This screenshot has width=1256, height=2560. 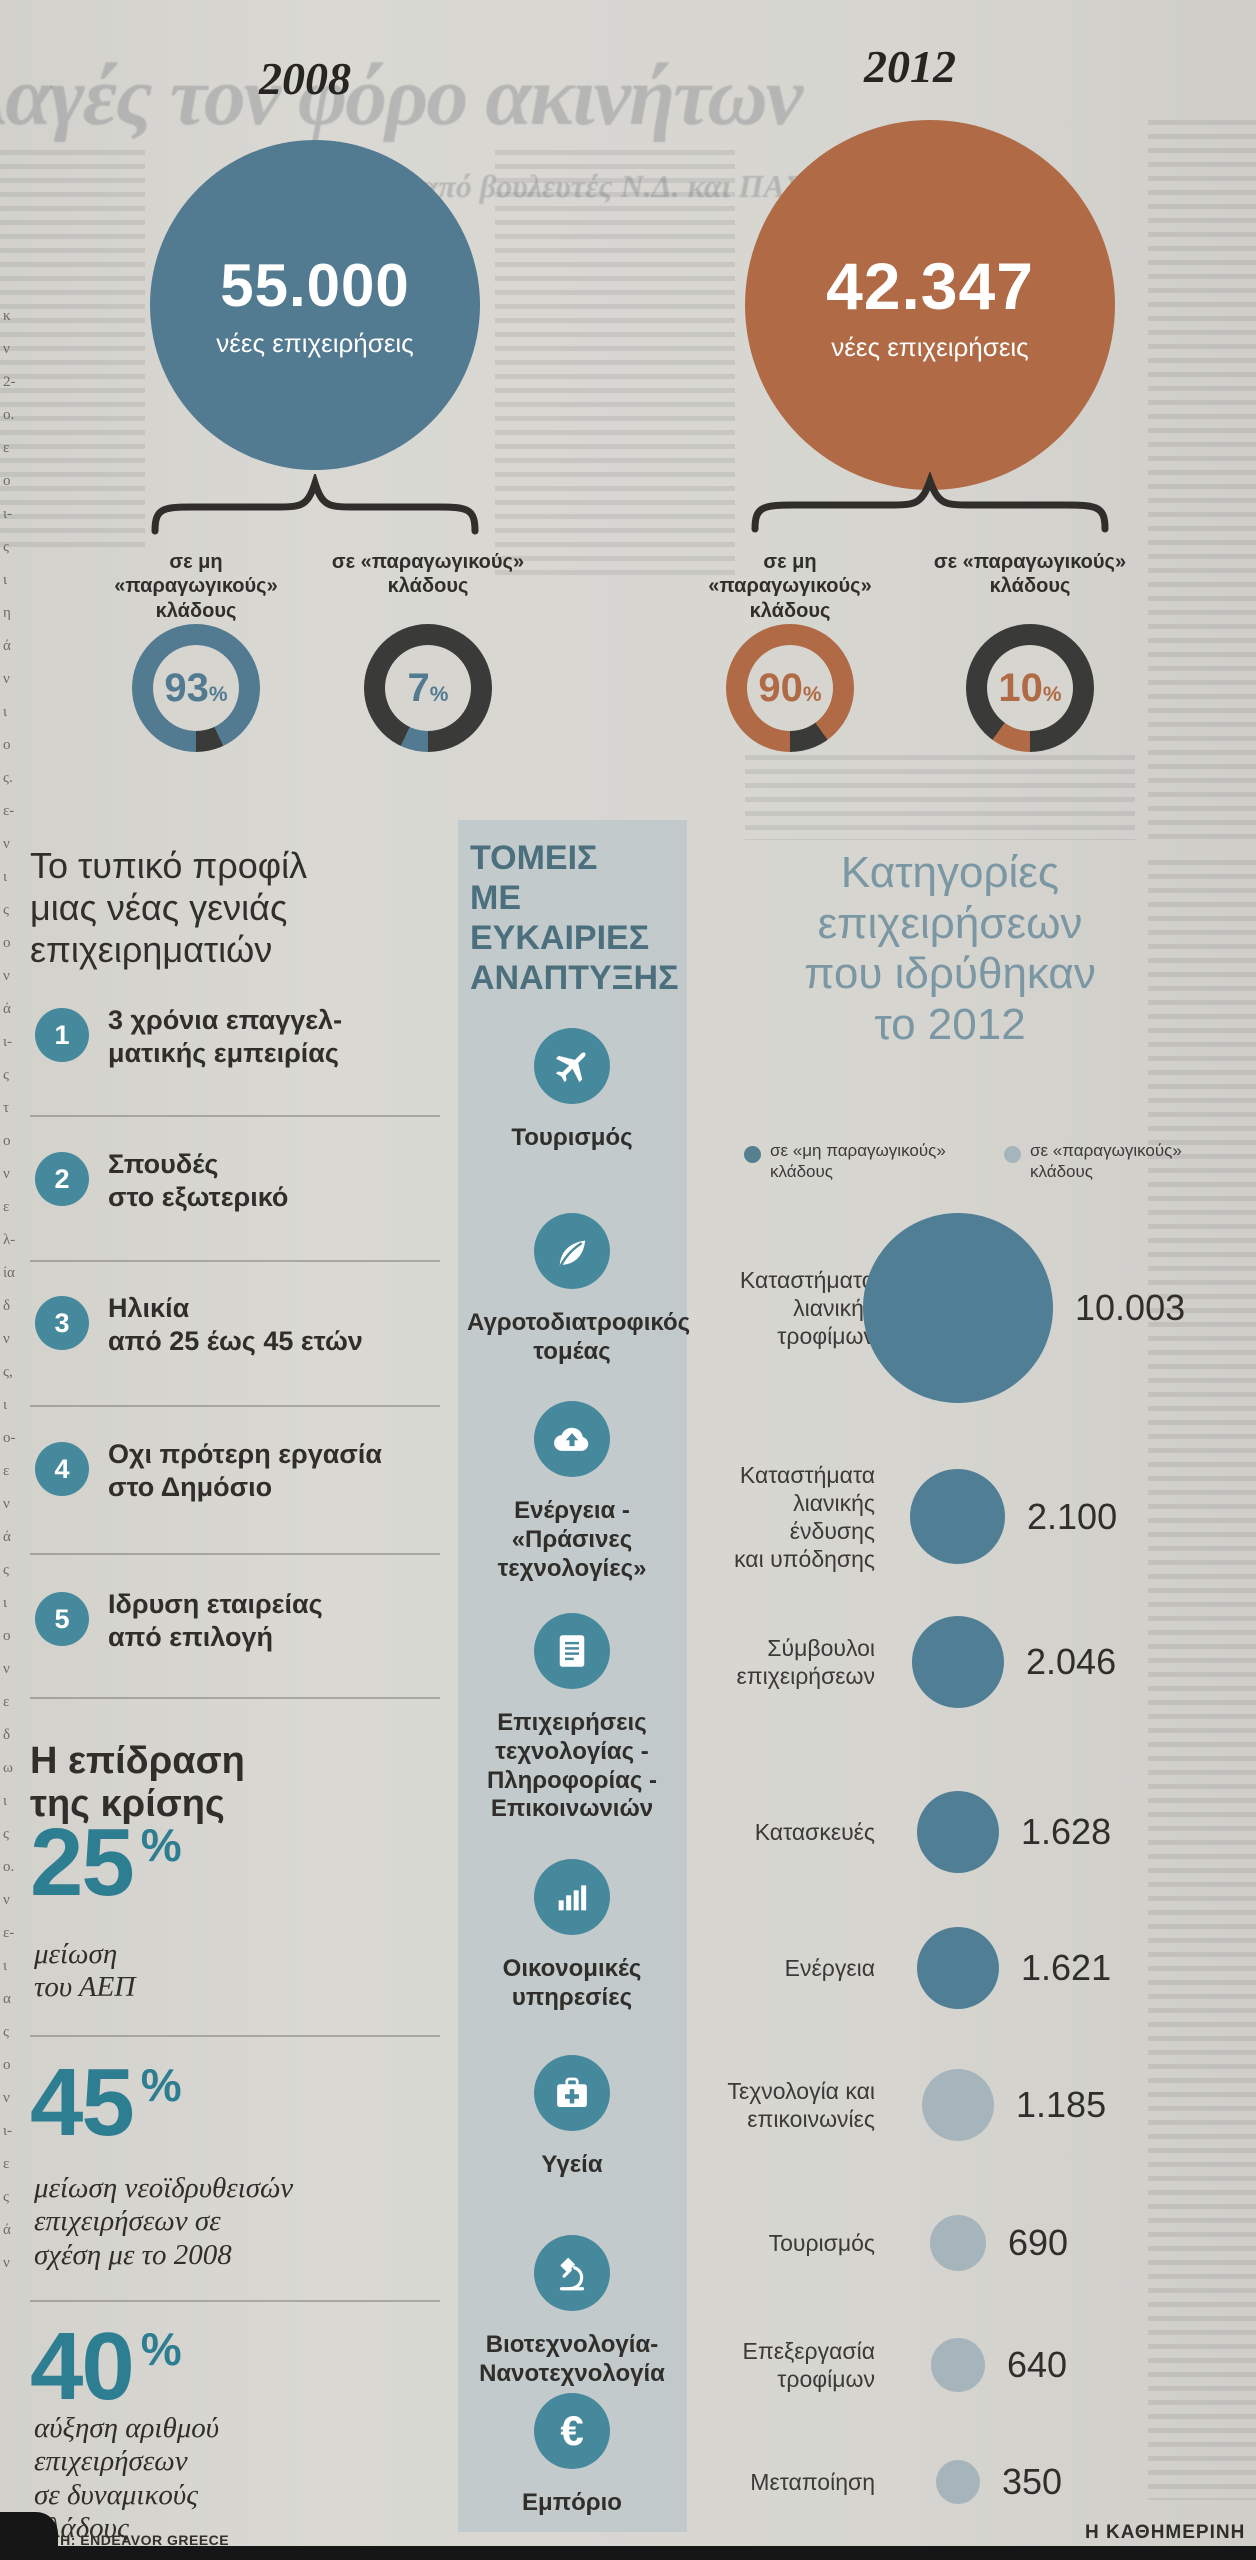 I want to click on bubble-value: 10.003, so click(x=1130, y=1307).